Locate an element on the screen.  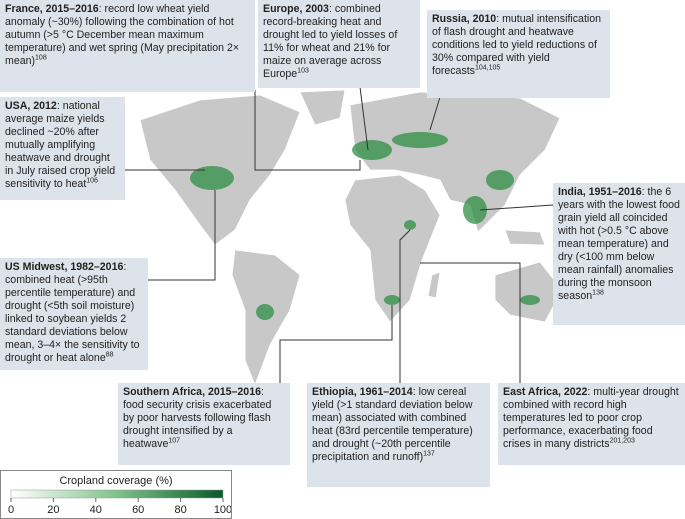
annotation-title: USA, 2012 is located at coordinates (31, 106).